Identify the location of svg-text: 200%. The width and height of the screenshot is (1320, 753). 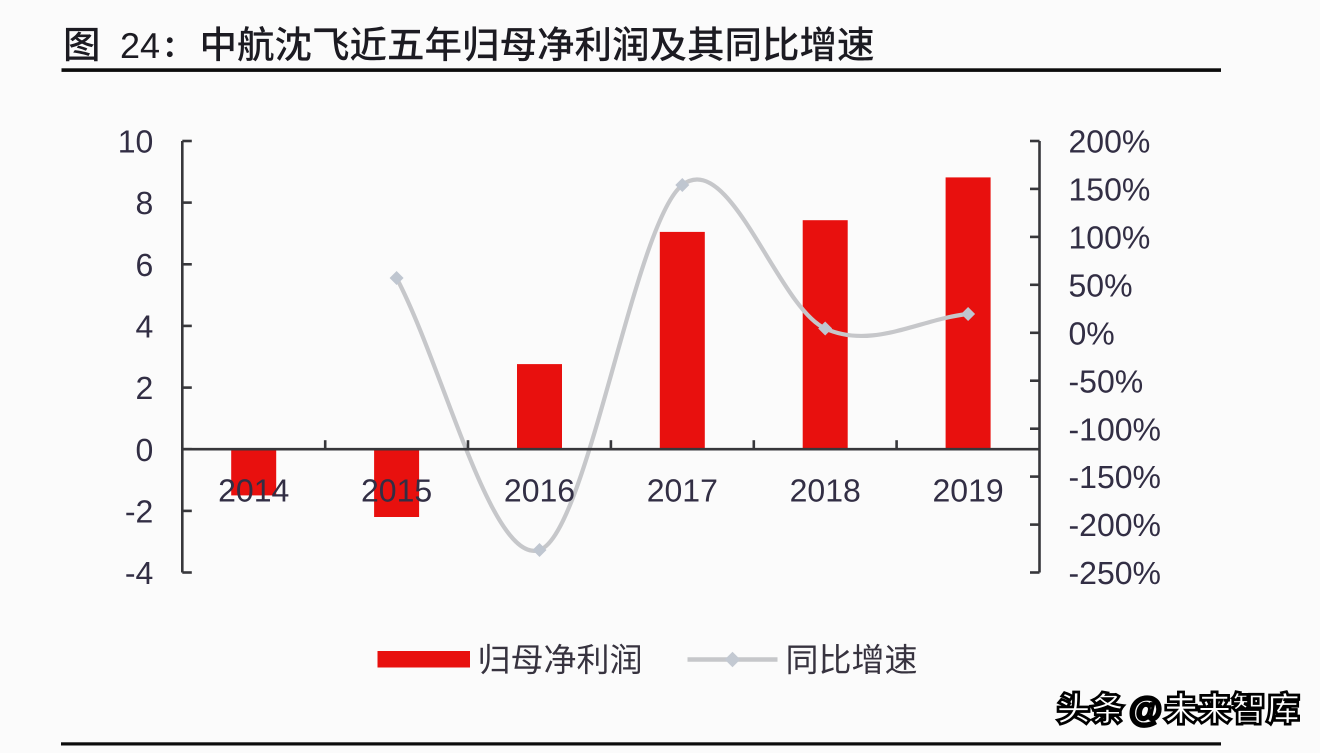
(1110, 142).